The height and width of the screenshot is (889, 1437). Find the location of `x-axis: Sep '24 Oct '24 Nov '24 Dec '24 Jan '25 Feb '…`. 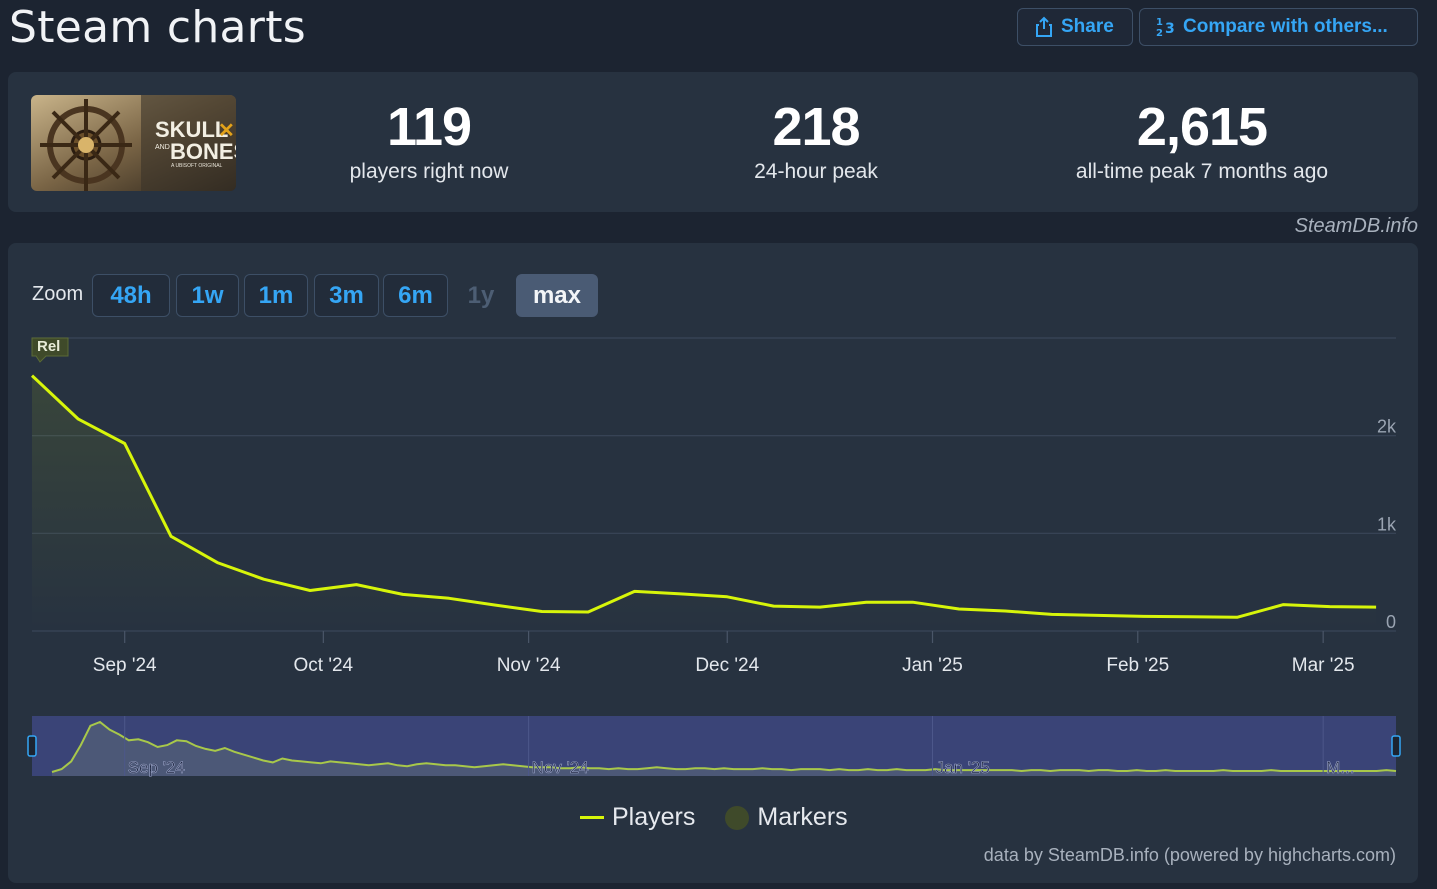

x-axis: Sep '24 Oct '24 Nov '24 Dec '24 Jan '25 Feb '… is located at coordinates (724, 653).